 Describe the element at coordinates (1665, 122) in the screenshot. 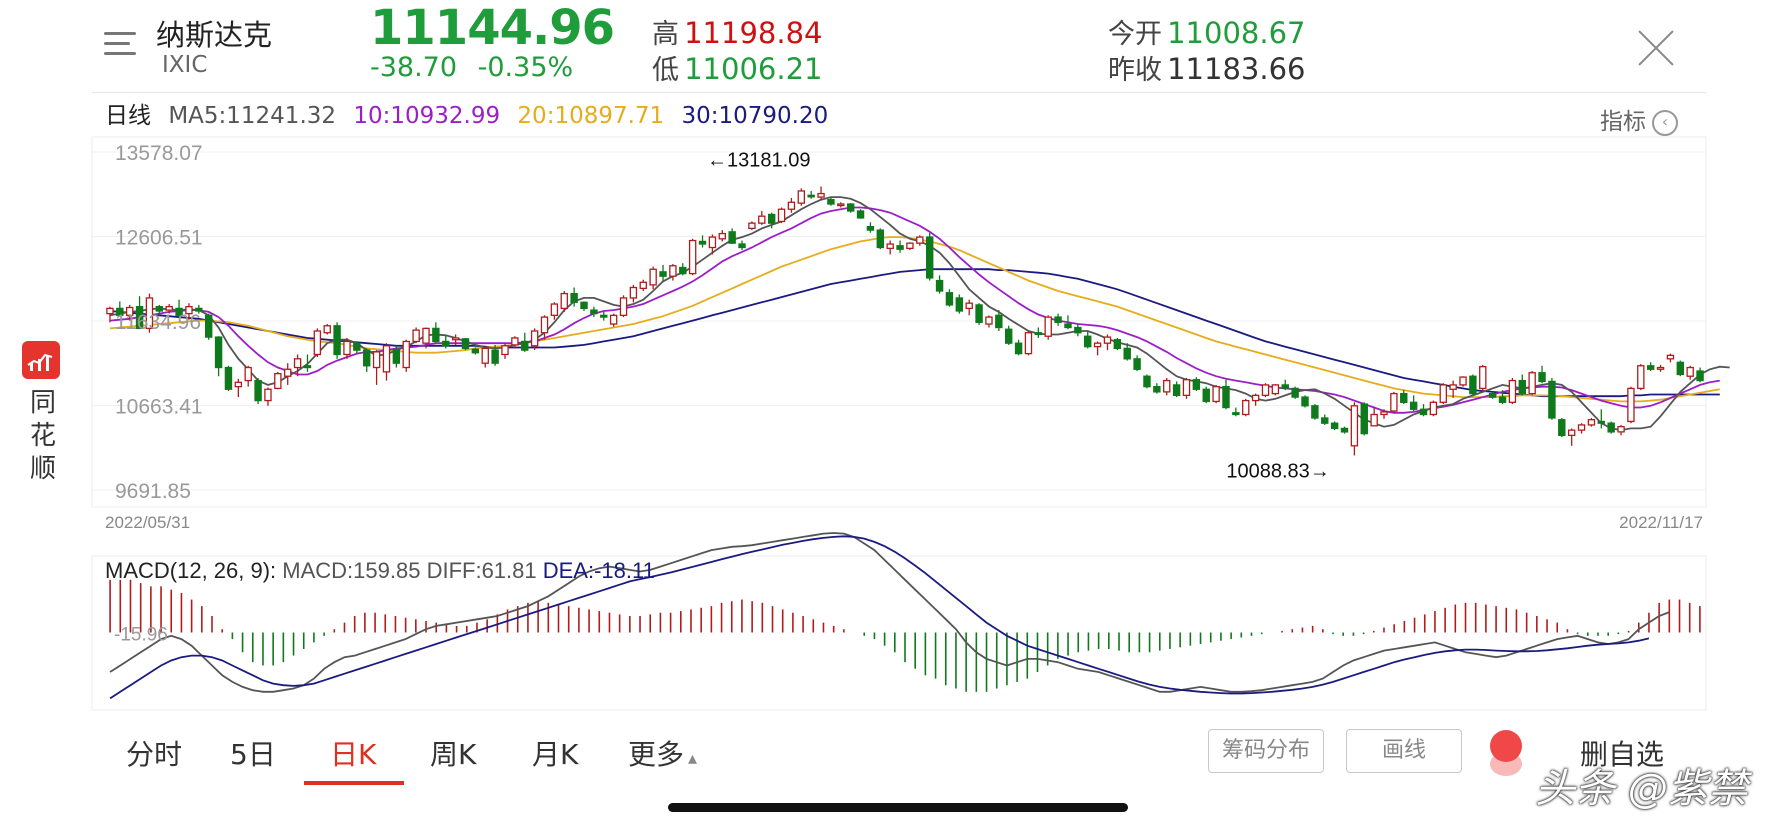

I see `chevron-left-circle-icon: ‹` at that location.